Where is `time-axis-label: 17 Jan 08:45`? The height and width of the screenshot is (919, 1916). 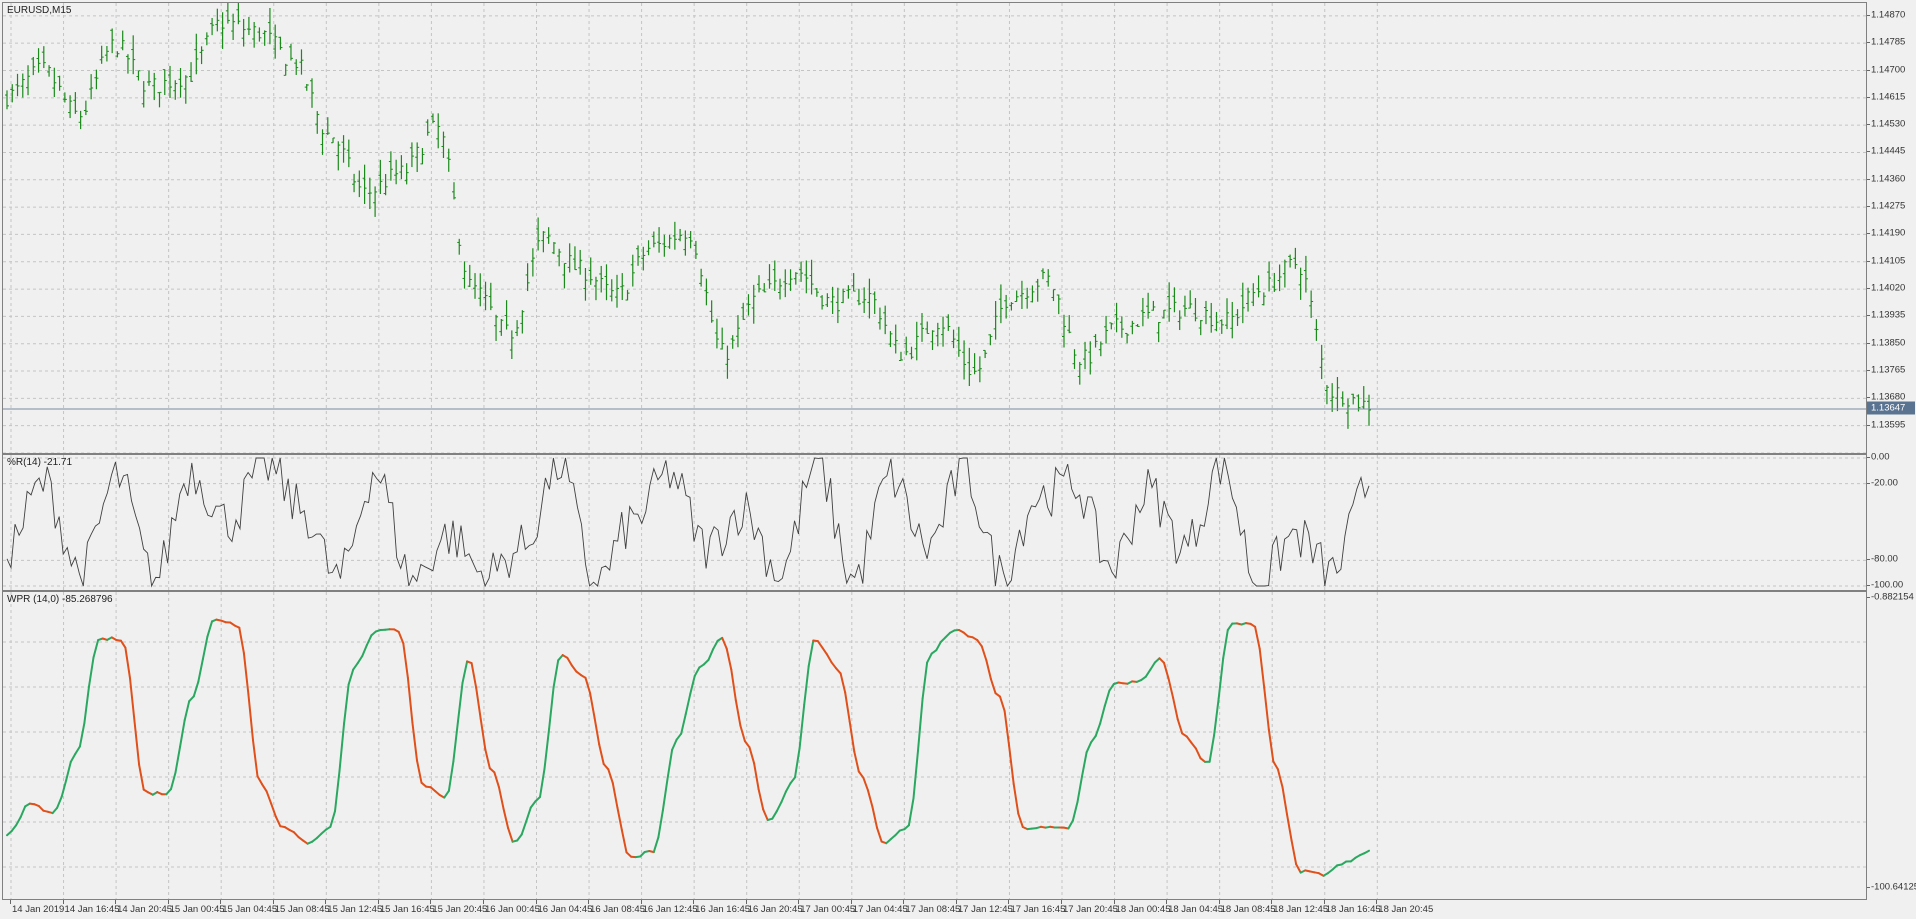 time-axis-label: 17 Jan 08:45 is located at coordinates (933, 909).